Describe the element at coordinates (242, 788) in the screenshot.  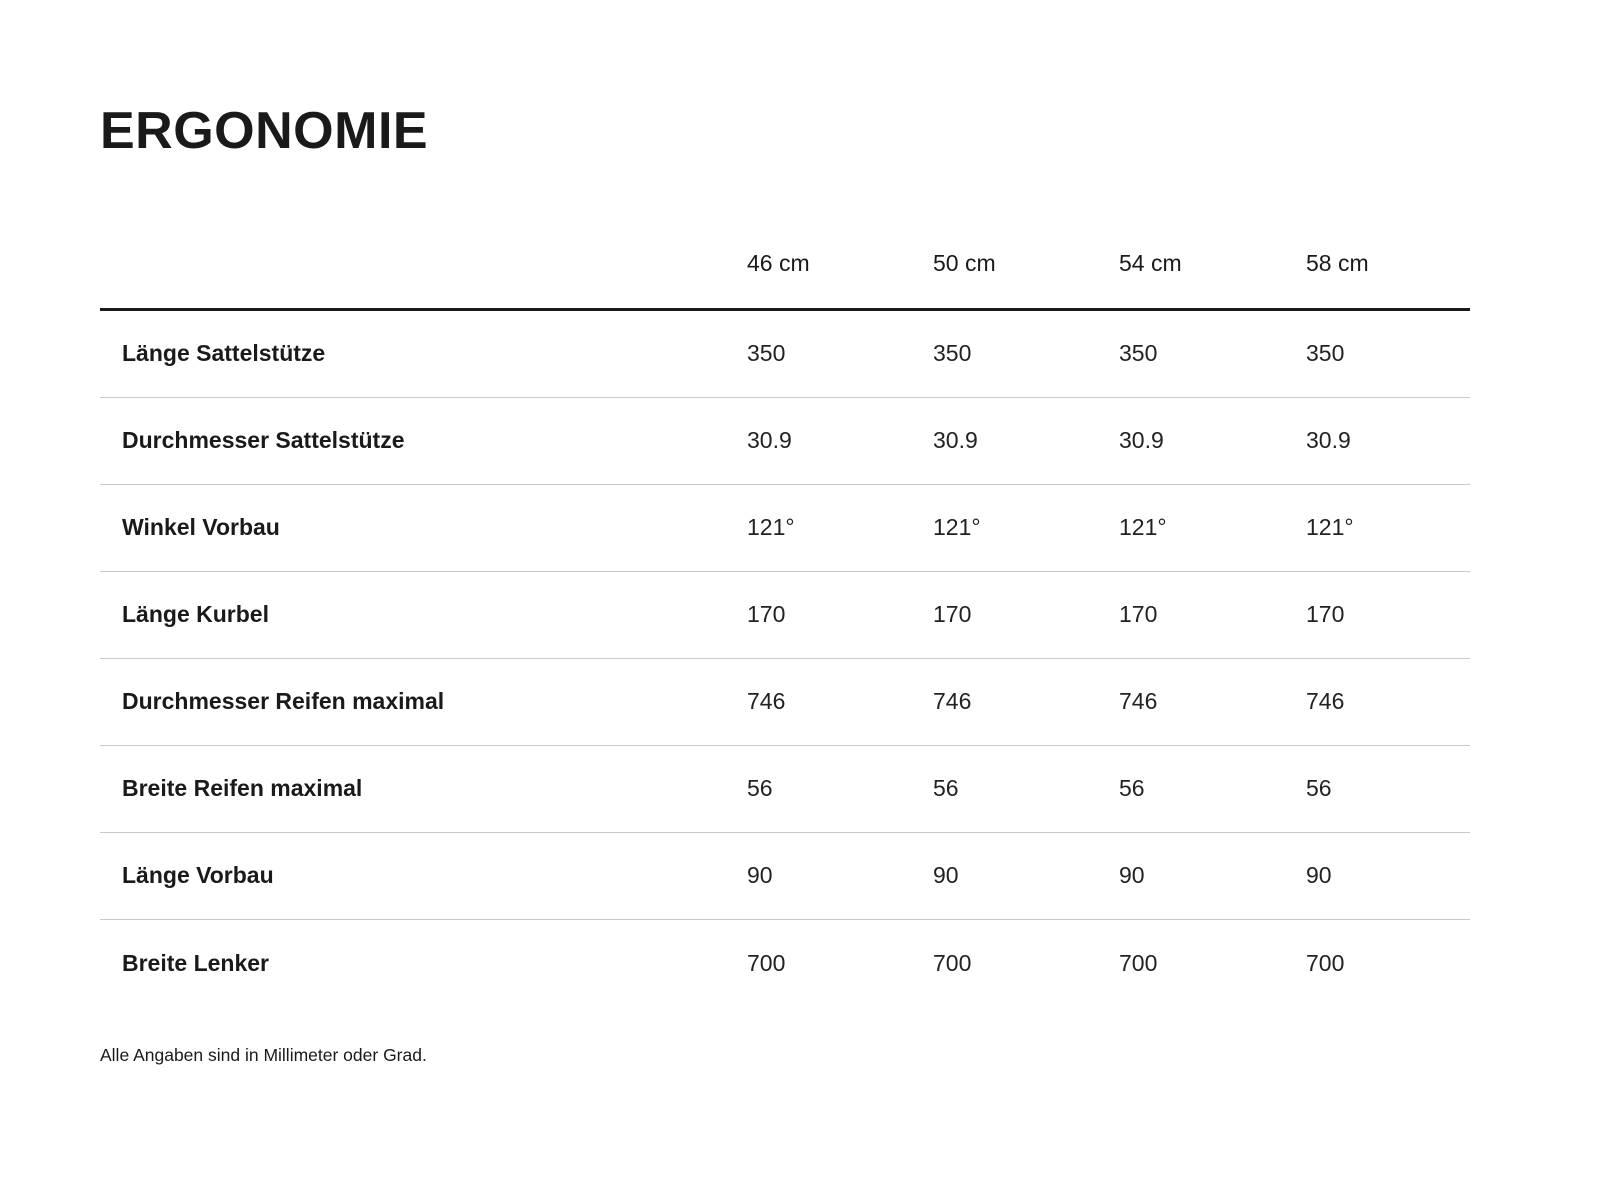
I see `row-label: Breite Reifen maximal` at that location.